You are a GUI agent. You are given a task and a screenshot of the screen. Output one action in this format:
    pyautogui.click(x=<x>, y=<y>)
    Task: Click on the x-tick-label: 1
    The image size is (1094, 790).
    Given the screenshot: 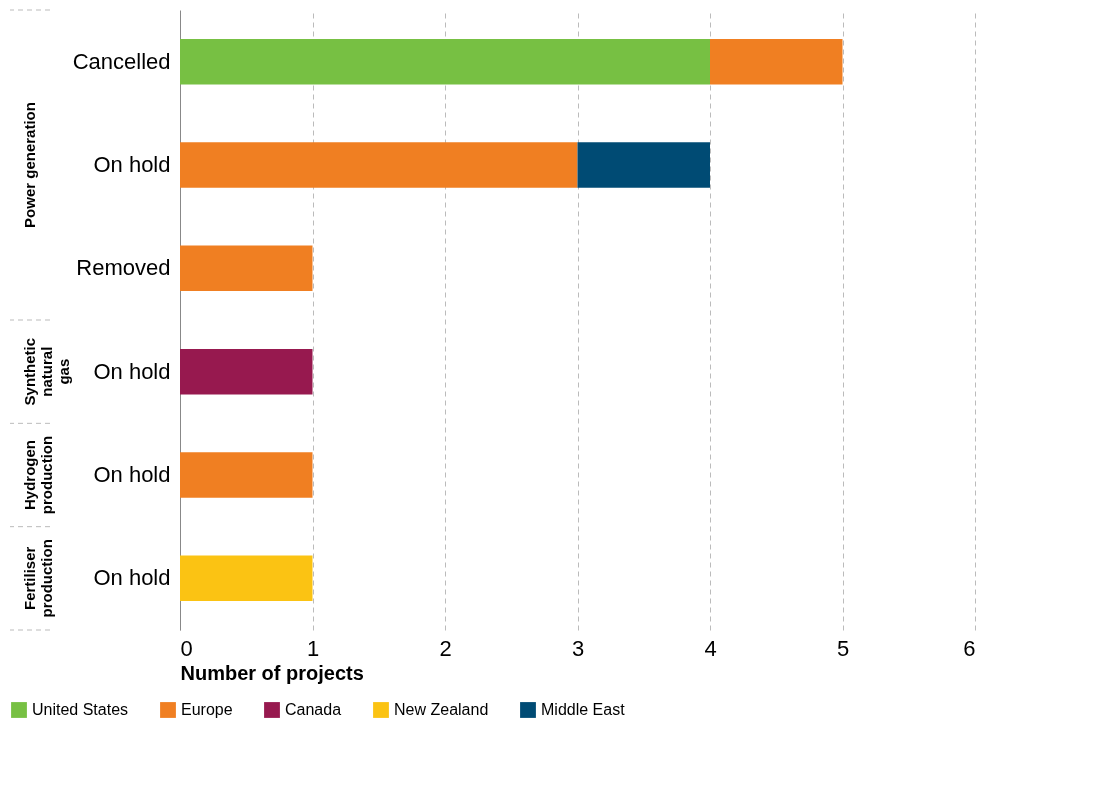 What is the action you would take?
    pyautogui.click(x=313, y=648)
    